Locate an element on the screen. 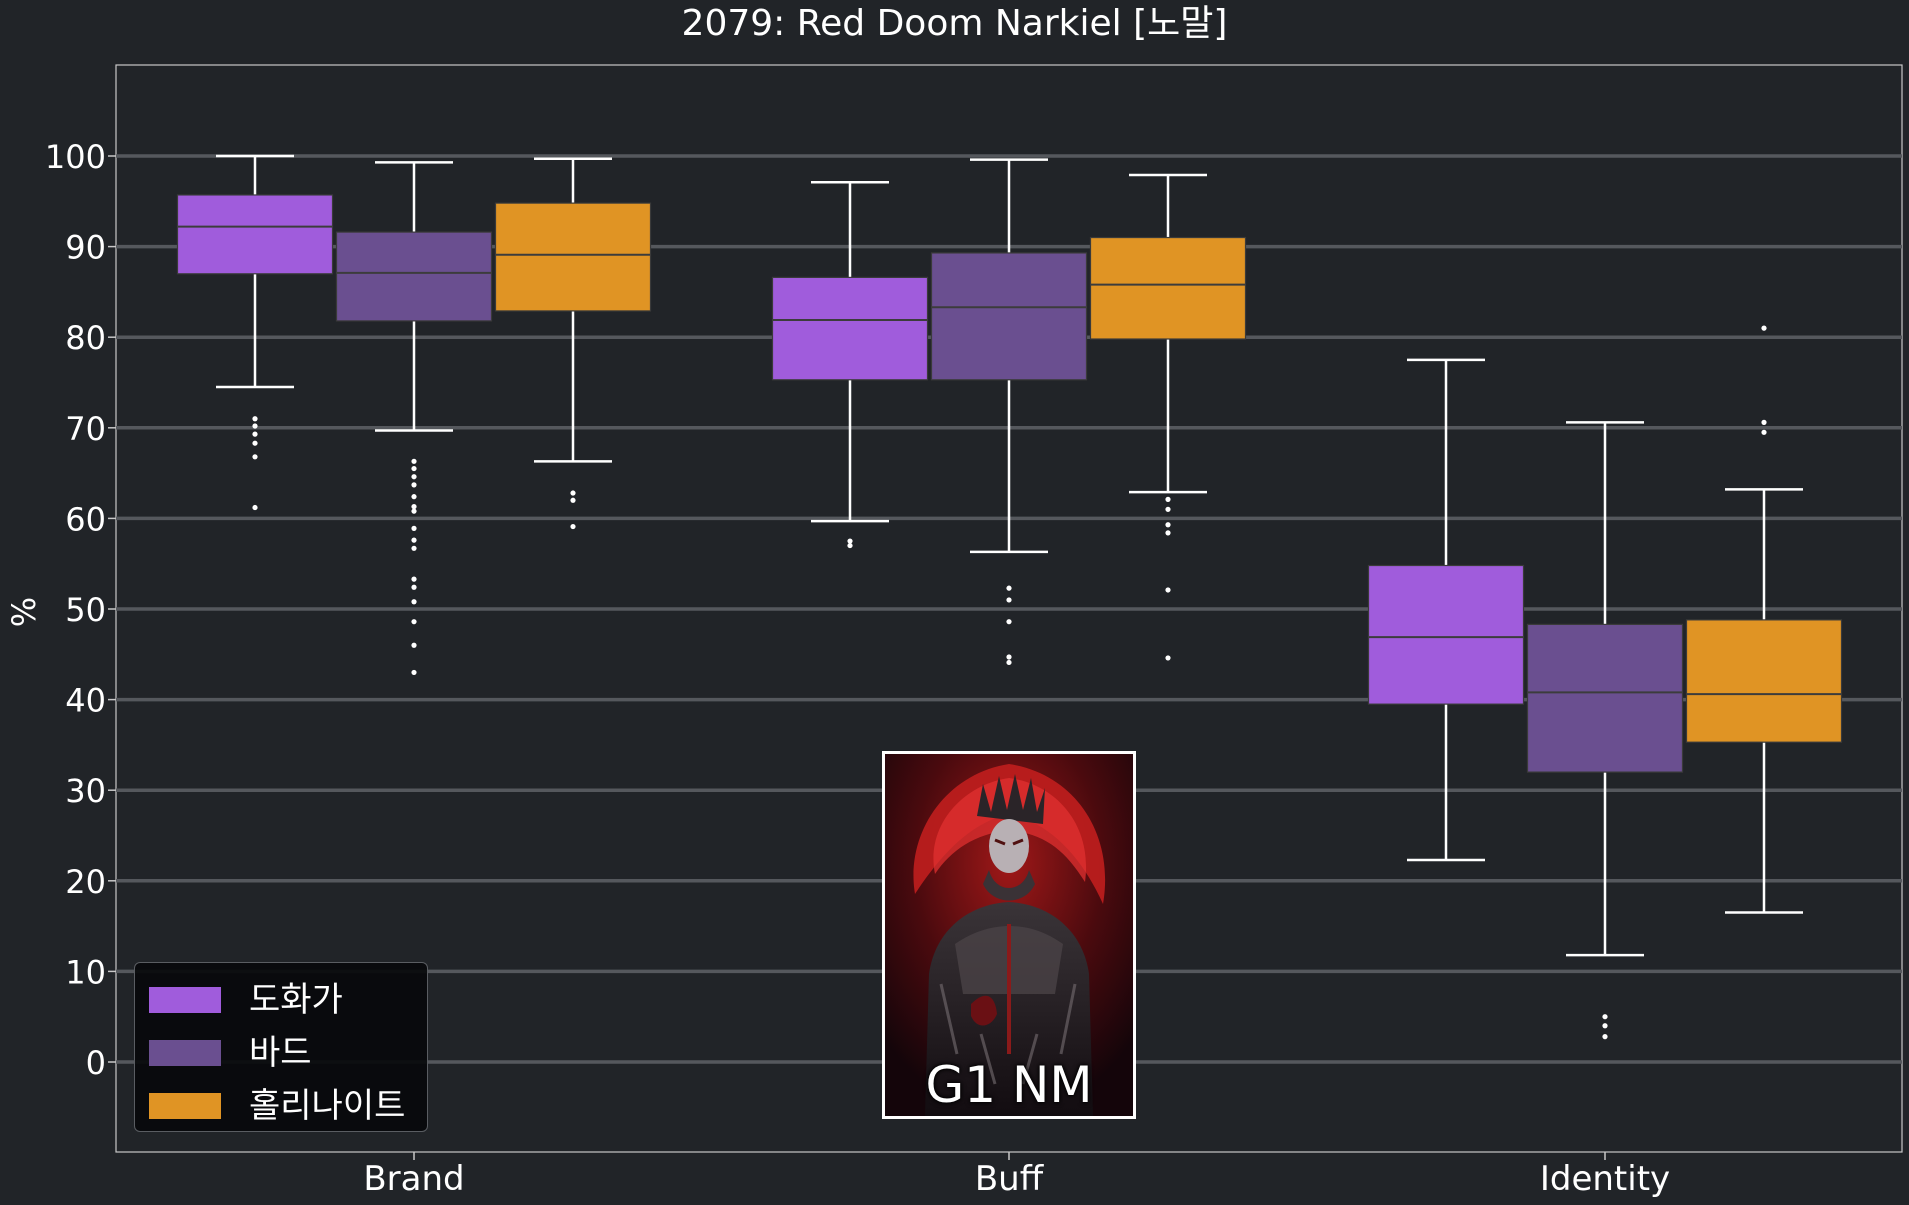 This screenshot has height=1205, width=1909. x-tick-label: Identity is located at coordinates (1605, 1179).